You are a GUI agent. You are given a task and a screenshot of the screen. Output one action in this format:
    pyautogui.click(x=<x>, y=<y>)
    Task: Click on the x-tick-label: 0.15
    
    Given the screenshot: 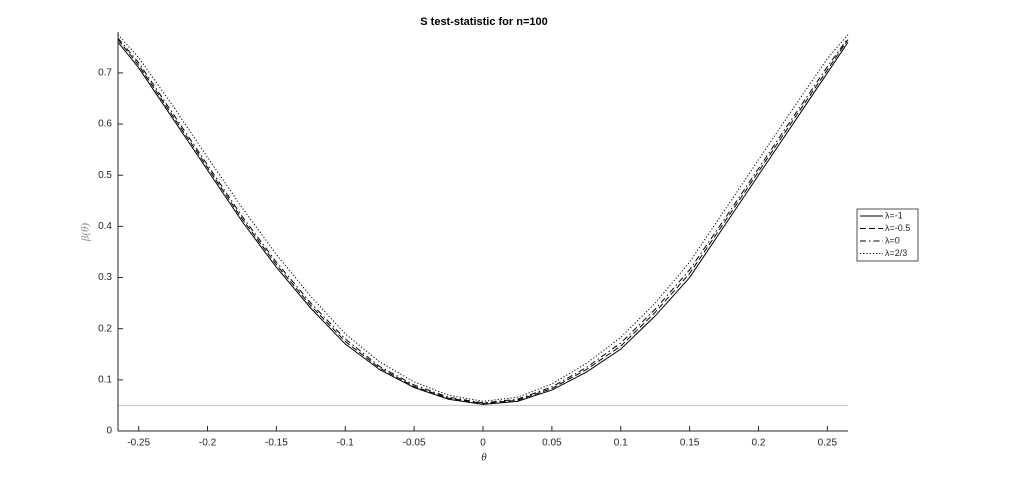 What is the action you would take?
    pyautogui.click(x=690, y=443)
    